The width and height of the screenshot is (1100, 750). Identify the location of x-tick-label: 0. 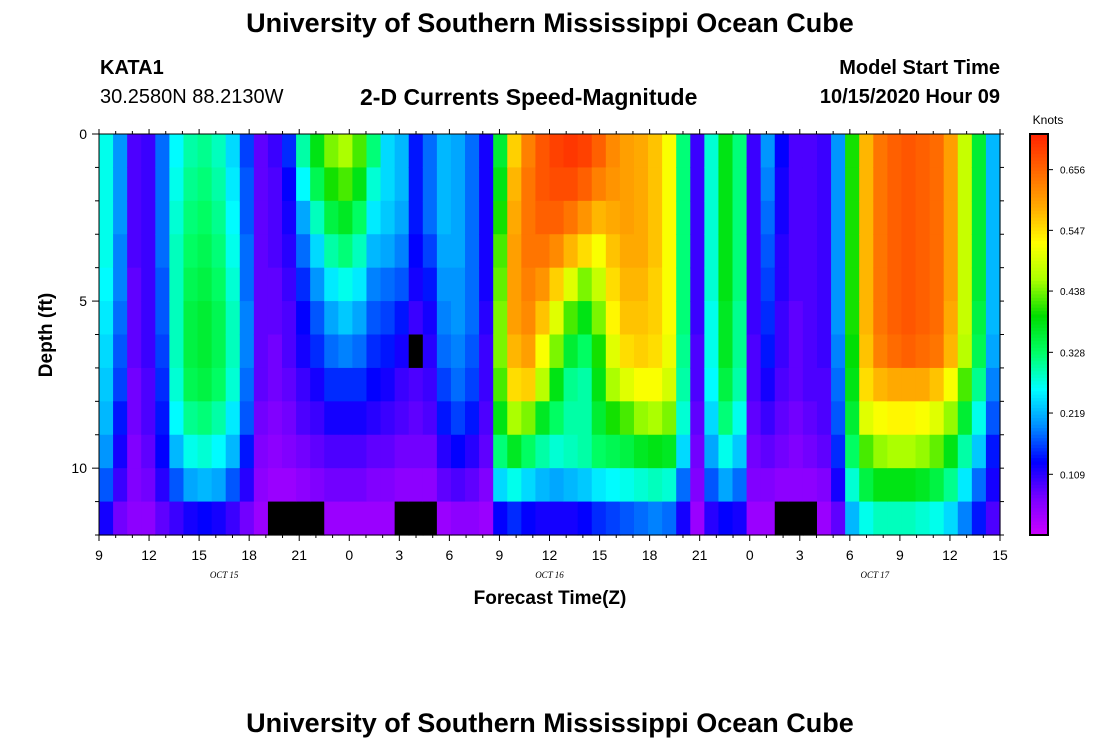
(750, 555).